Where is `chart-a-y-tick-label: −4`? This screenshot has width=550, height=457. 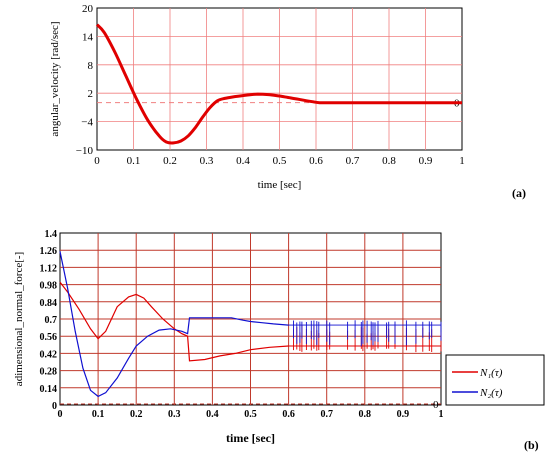 chart-a-y-tick-label: −4 is located at coordinates (87, 123).